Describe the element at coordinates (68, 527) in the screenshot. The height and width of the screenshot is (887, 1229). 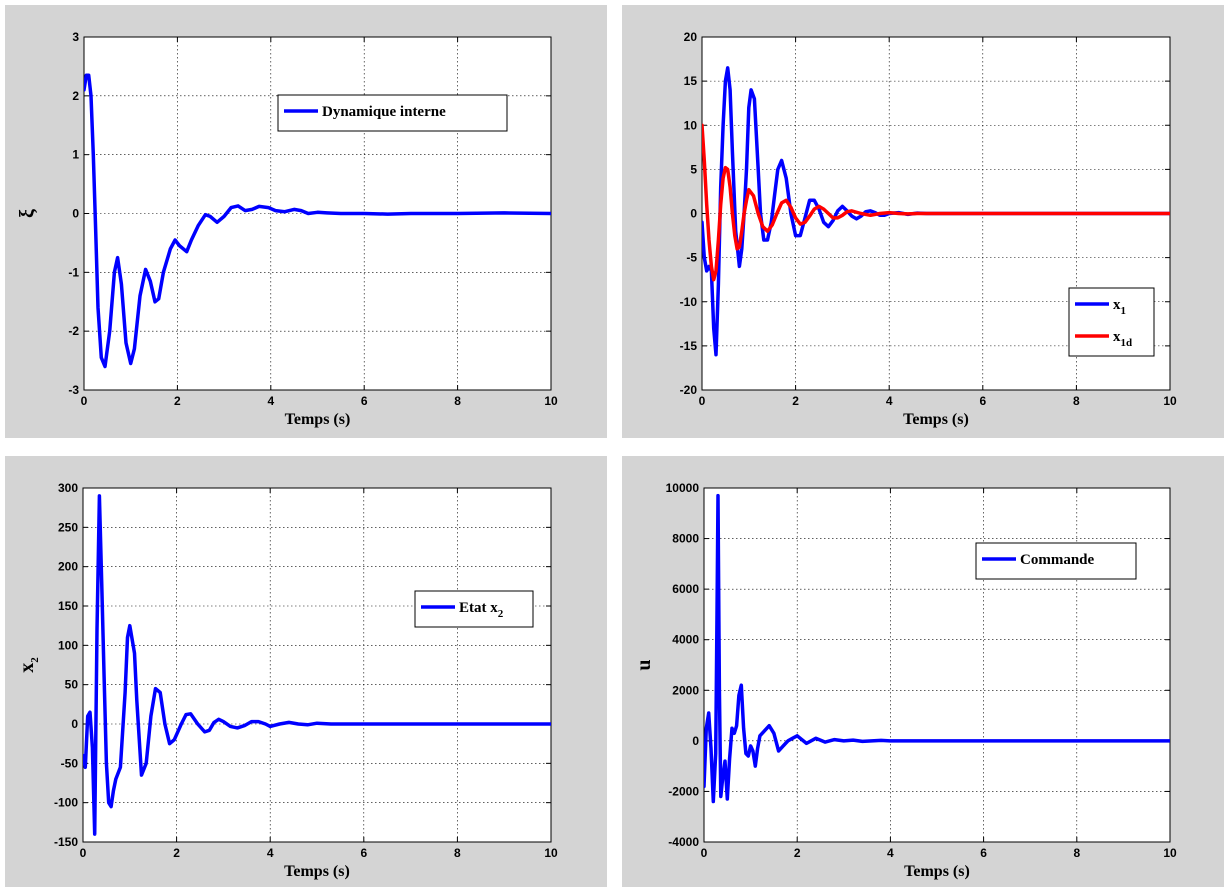
I see `y-tick-label: 250` at that location.